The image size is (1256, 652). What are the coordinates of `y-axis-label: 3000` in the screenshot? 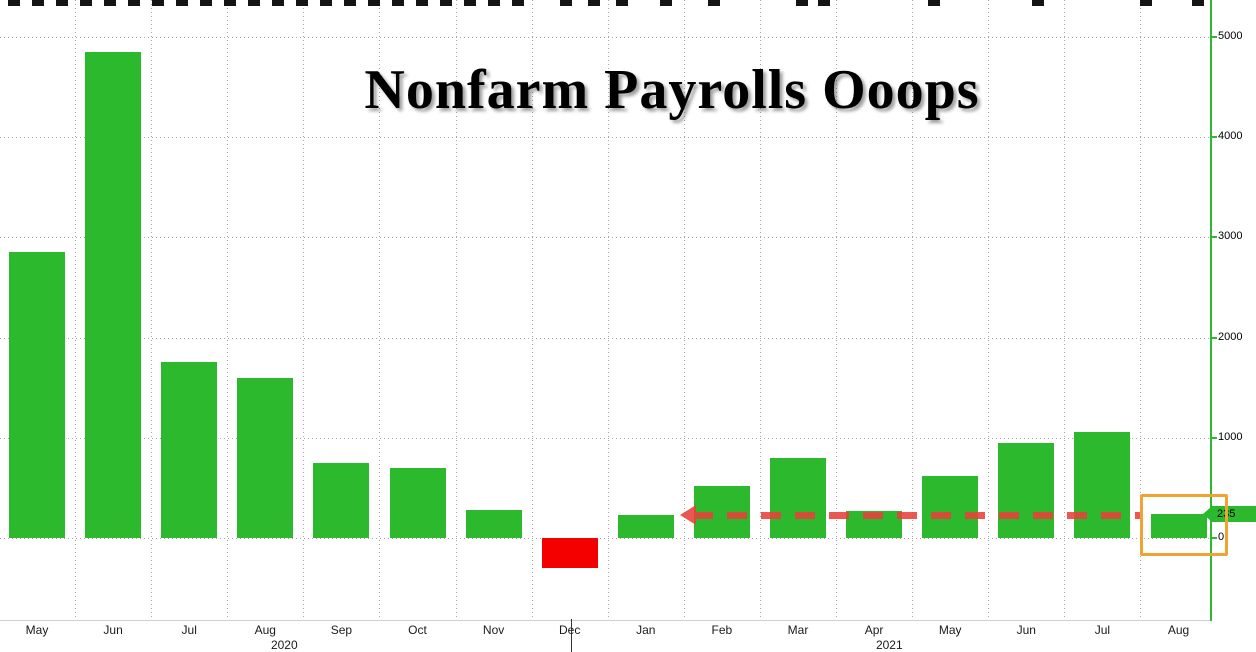 It's located at (1230, 236).